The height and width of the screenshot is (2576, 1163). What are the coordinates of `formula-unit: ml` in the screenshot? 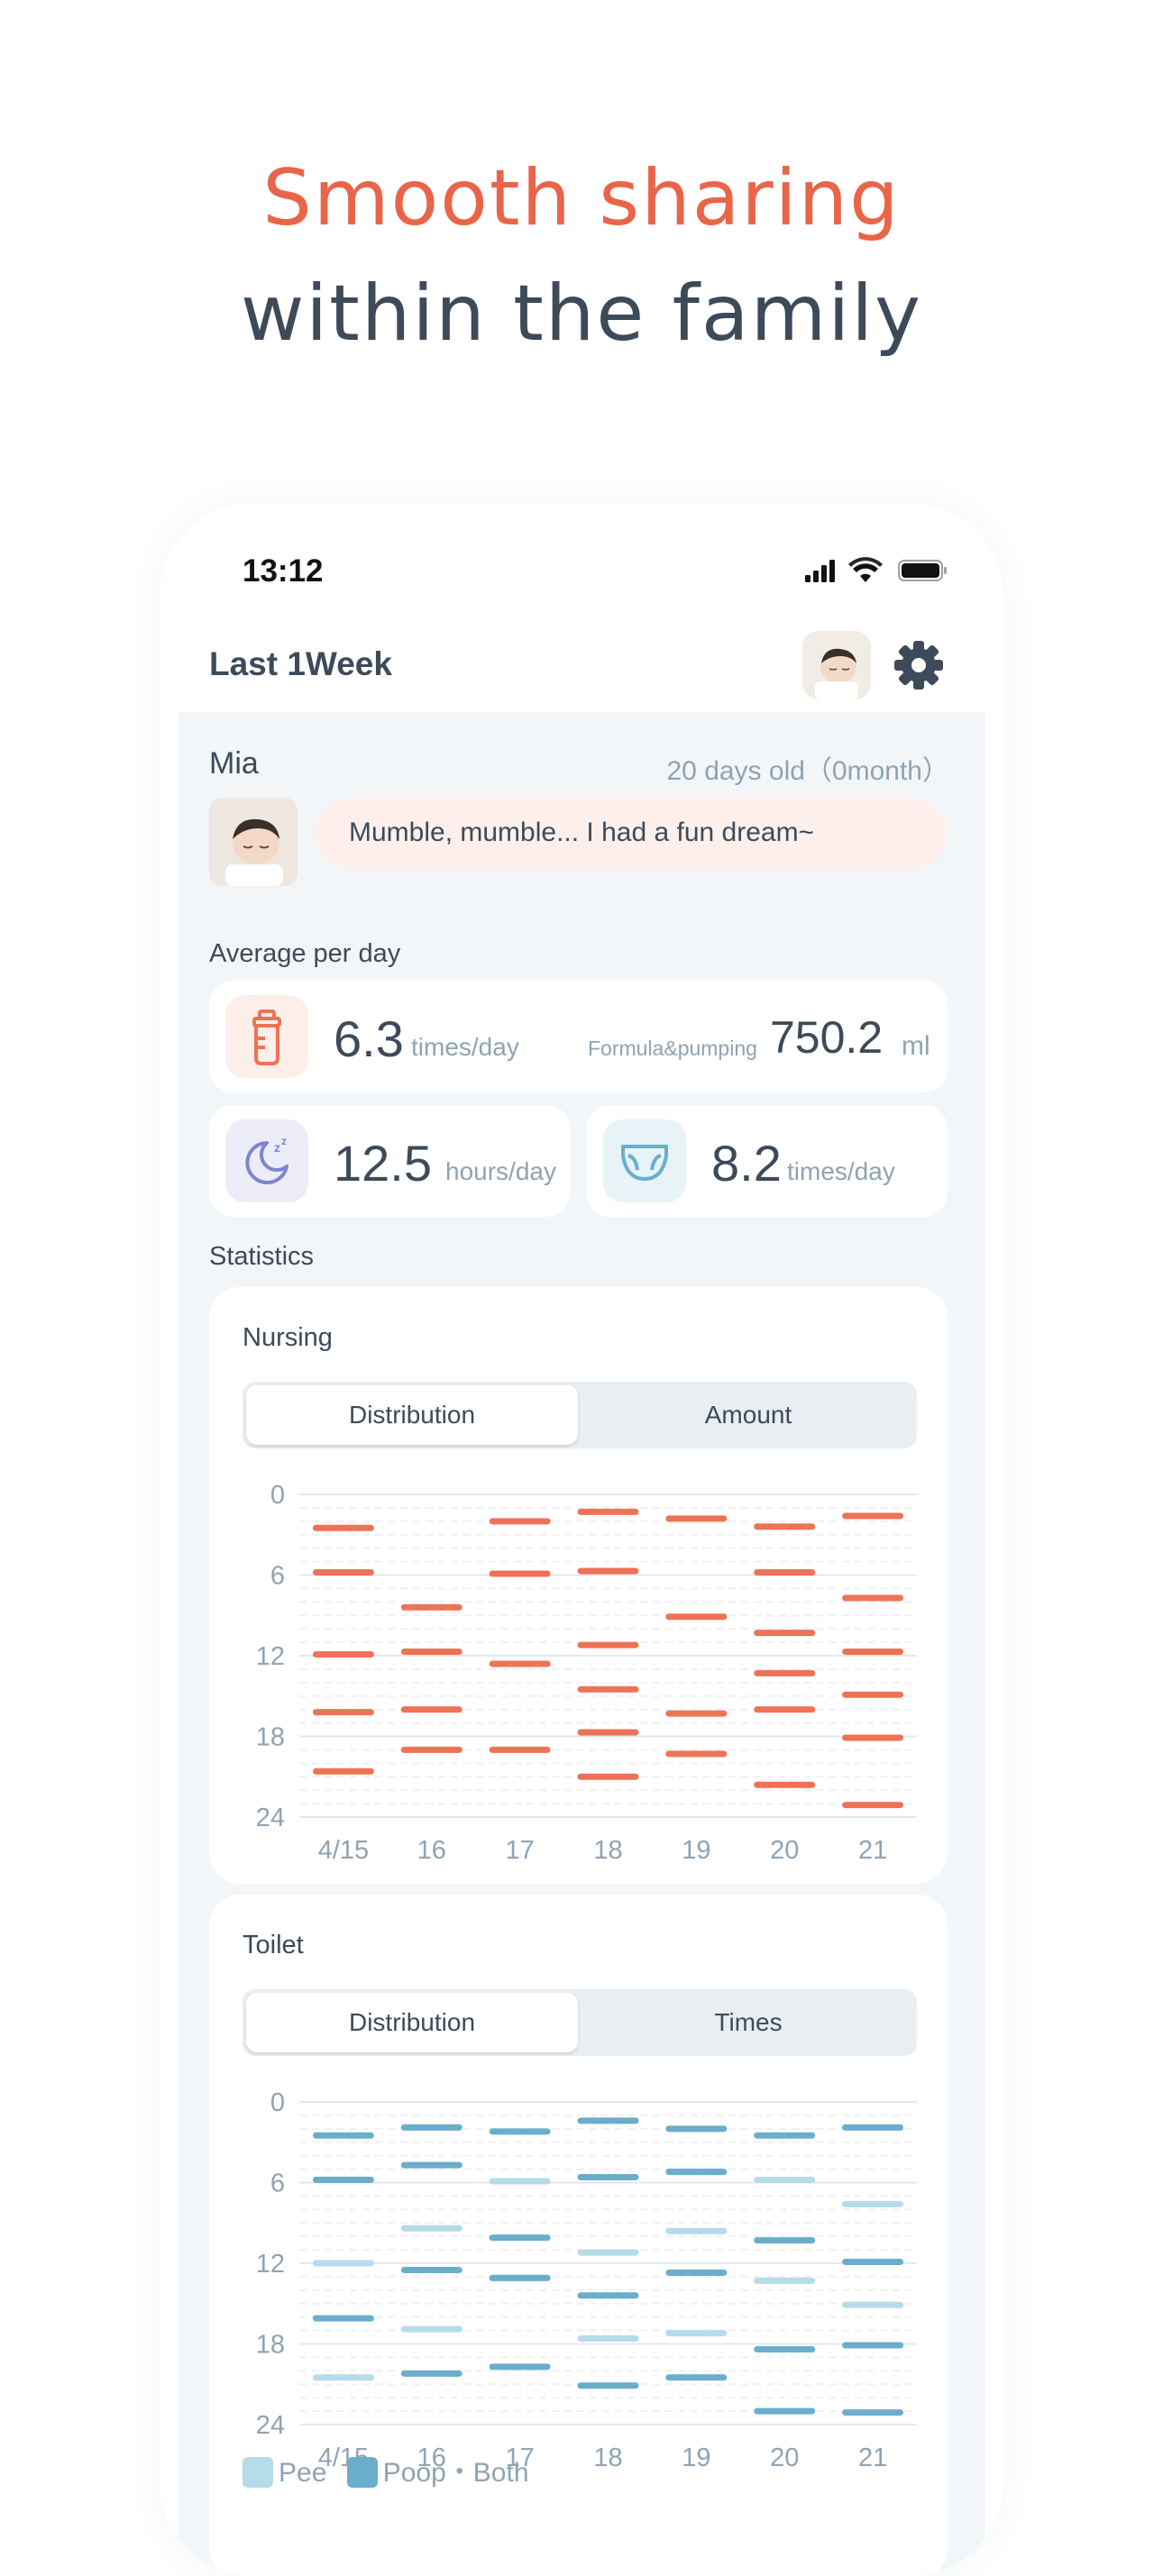 It's located at (916, 1046).